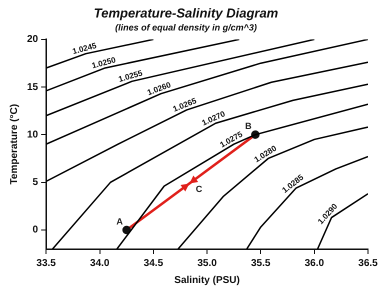  Describe the element at coordinates (207, 263) in the screenshot. I see `x-tick-label: 35.0` at that location.